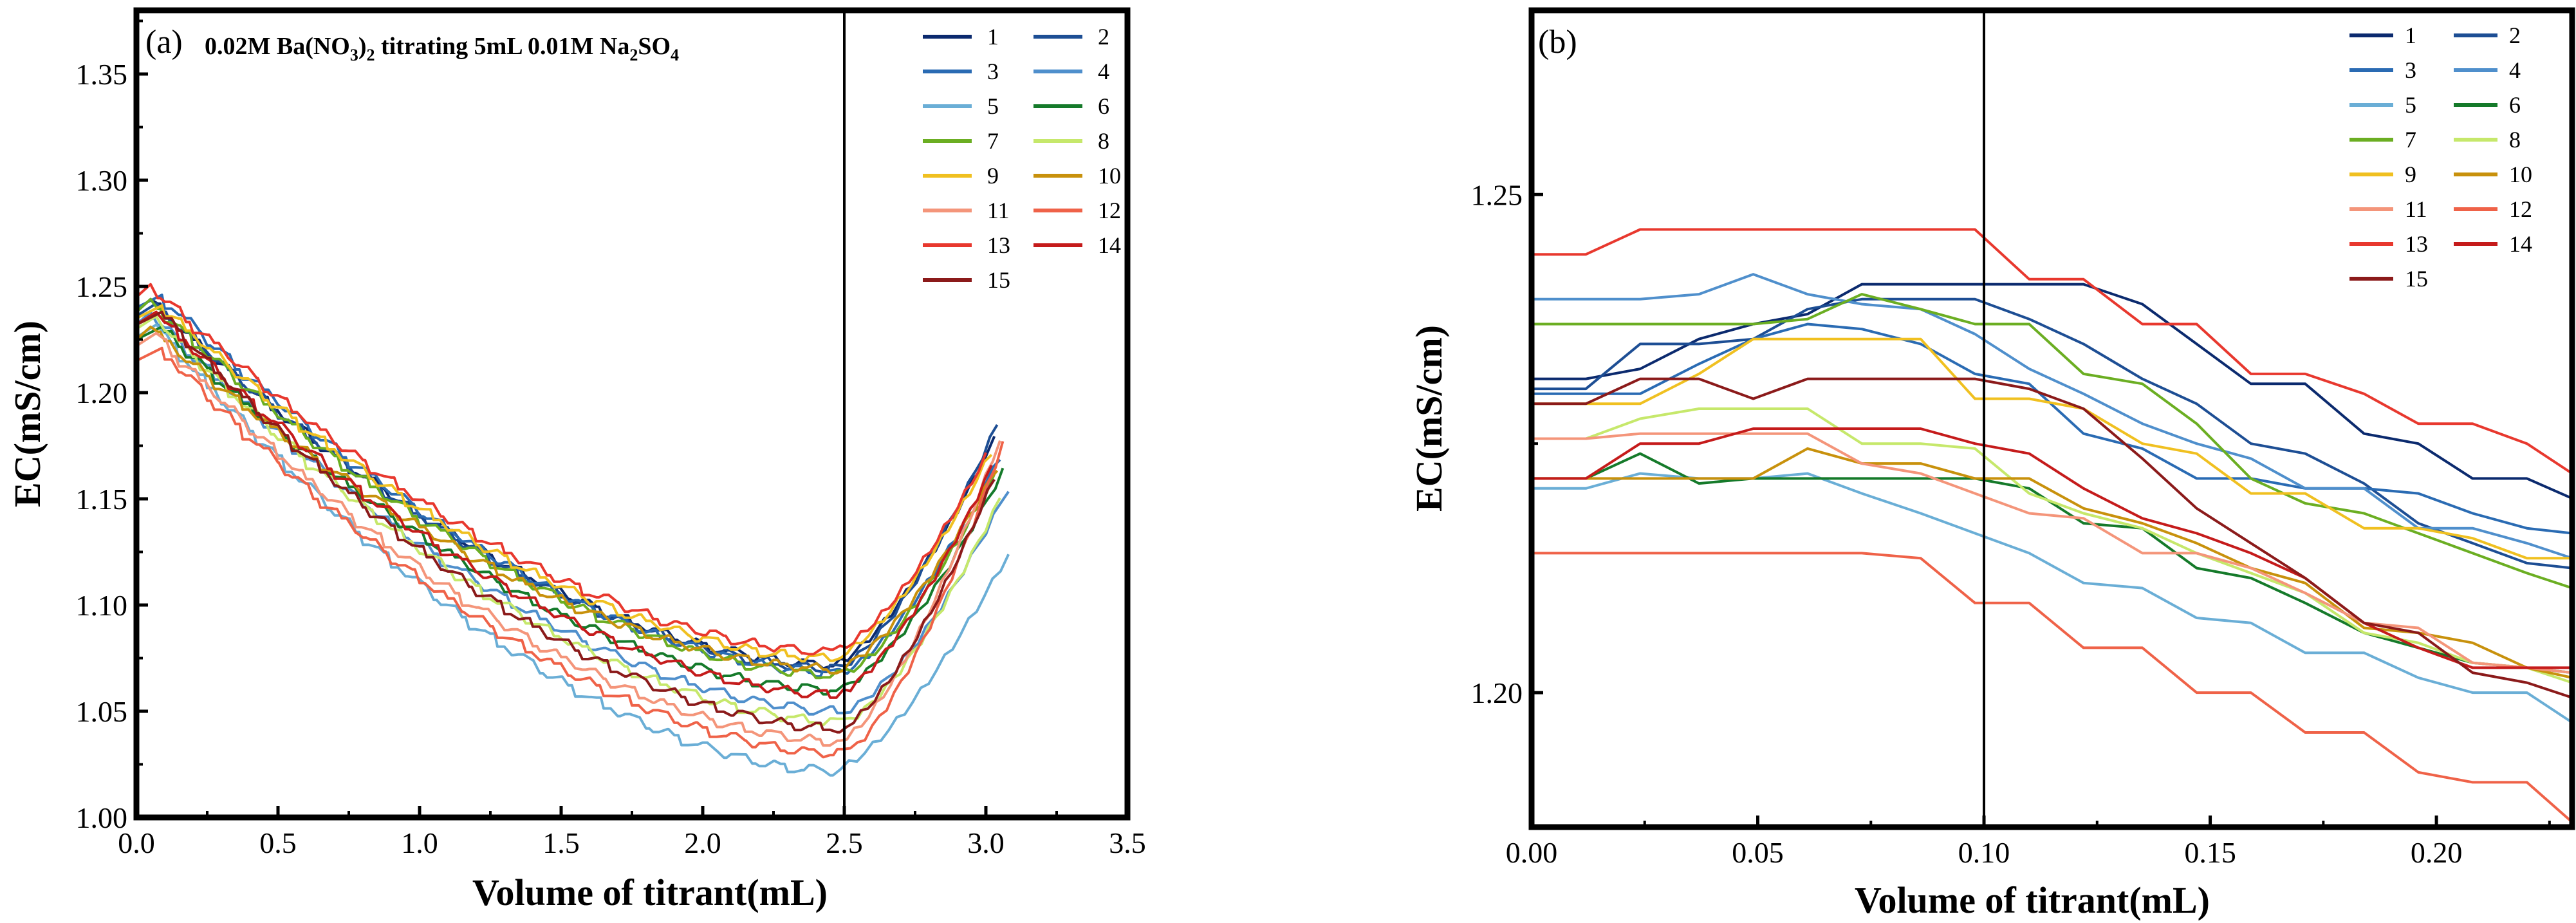  What do you see at coordinates (986, 842) in the screenshot?
I see `x-tick-label: 3.0` at bounding box center [986, 842].